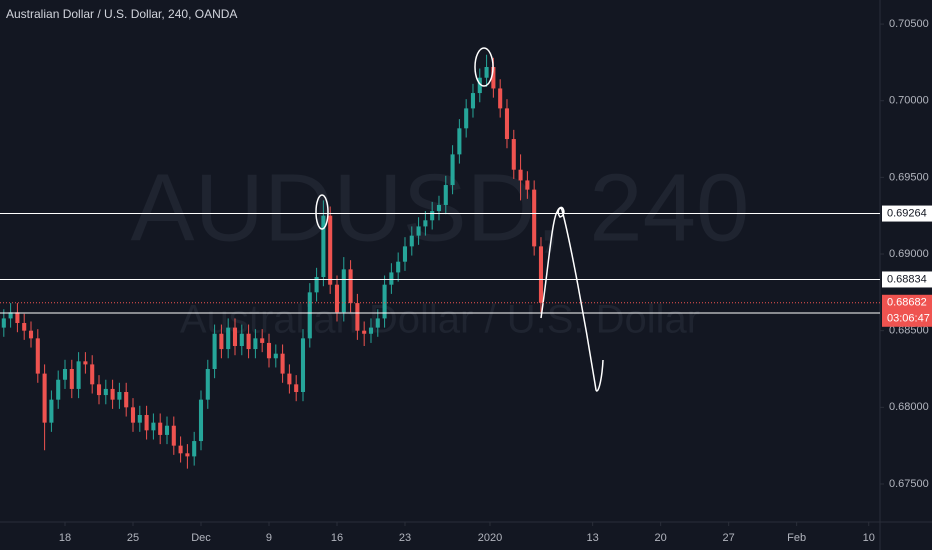  What do you see at coordinates (907, 310) in the screenshot?
I see `last-price-box` at bounding box center [907, 310].